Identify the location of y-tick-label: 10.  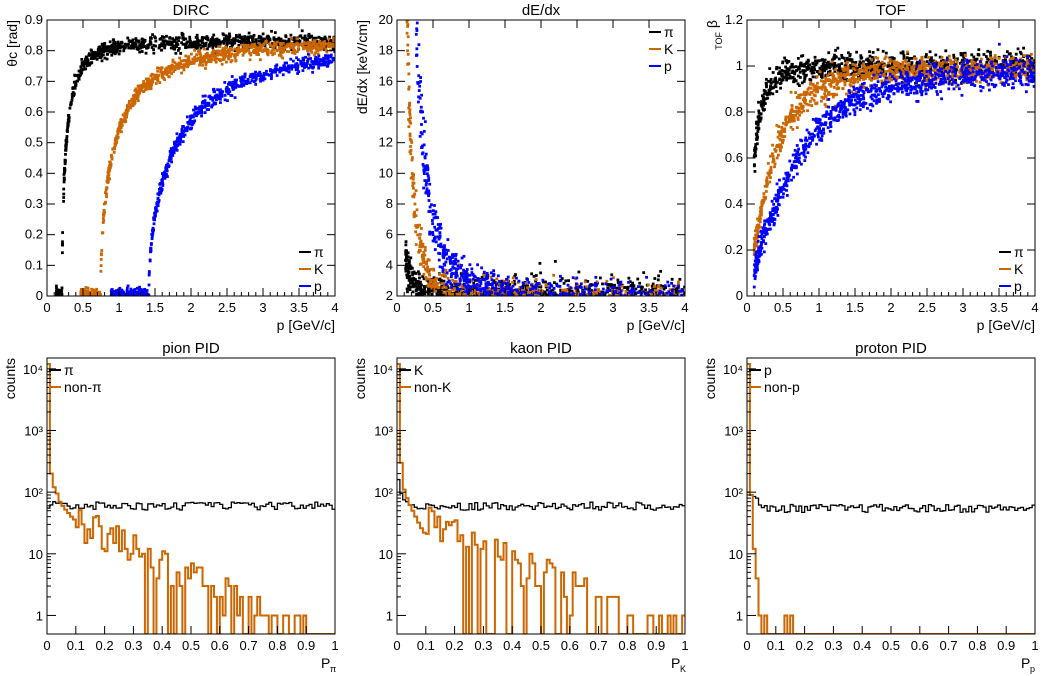
(386, 172).